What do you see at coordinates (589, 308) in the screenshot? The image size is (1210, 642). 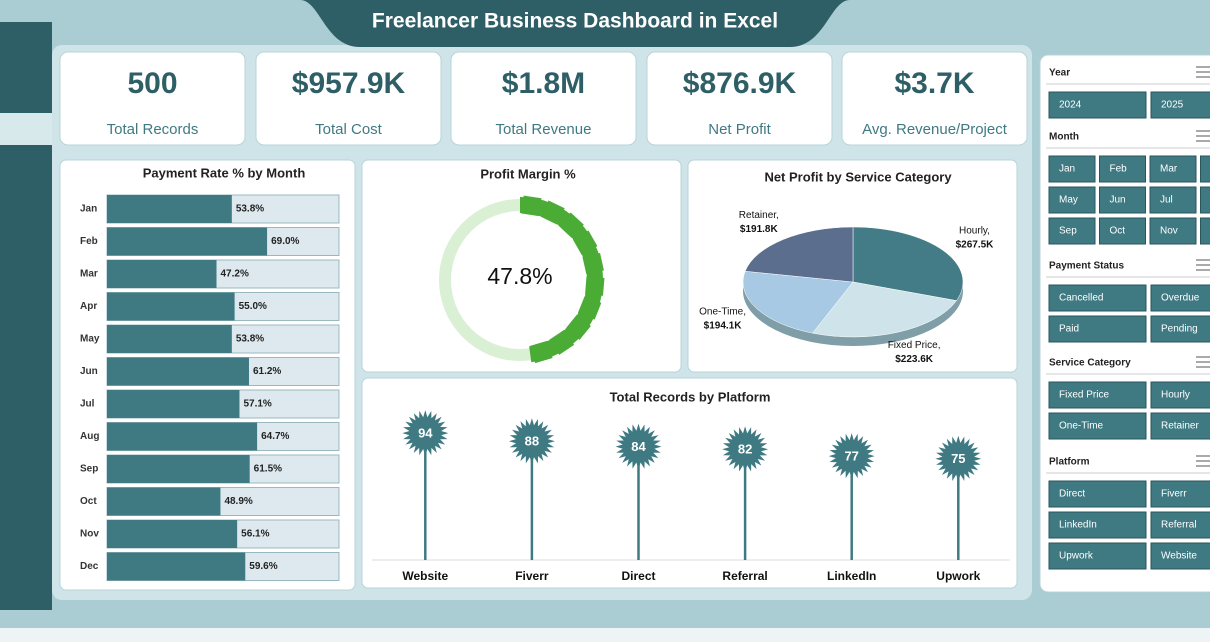 I see `gear-tooth` at bounding box center [589, 308].